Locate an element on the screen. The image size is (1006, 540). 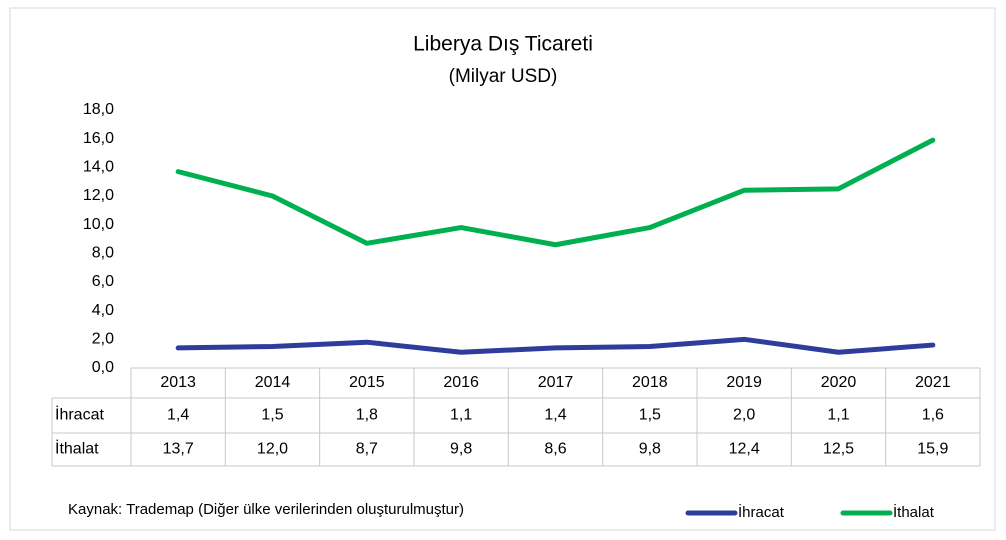
table-cell: 8,6 is located at coordinates (555, 449).